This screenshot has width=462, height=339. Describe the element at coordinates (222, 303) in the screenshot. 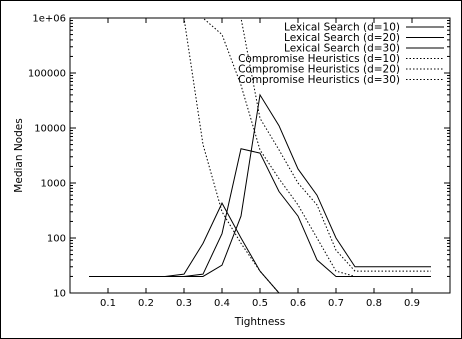

I see `x-tick-label: 0.4` at that location.